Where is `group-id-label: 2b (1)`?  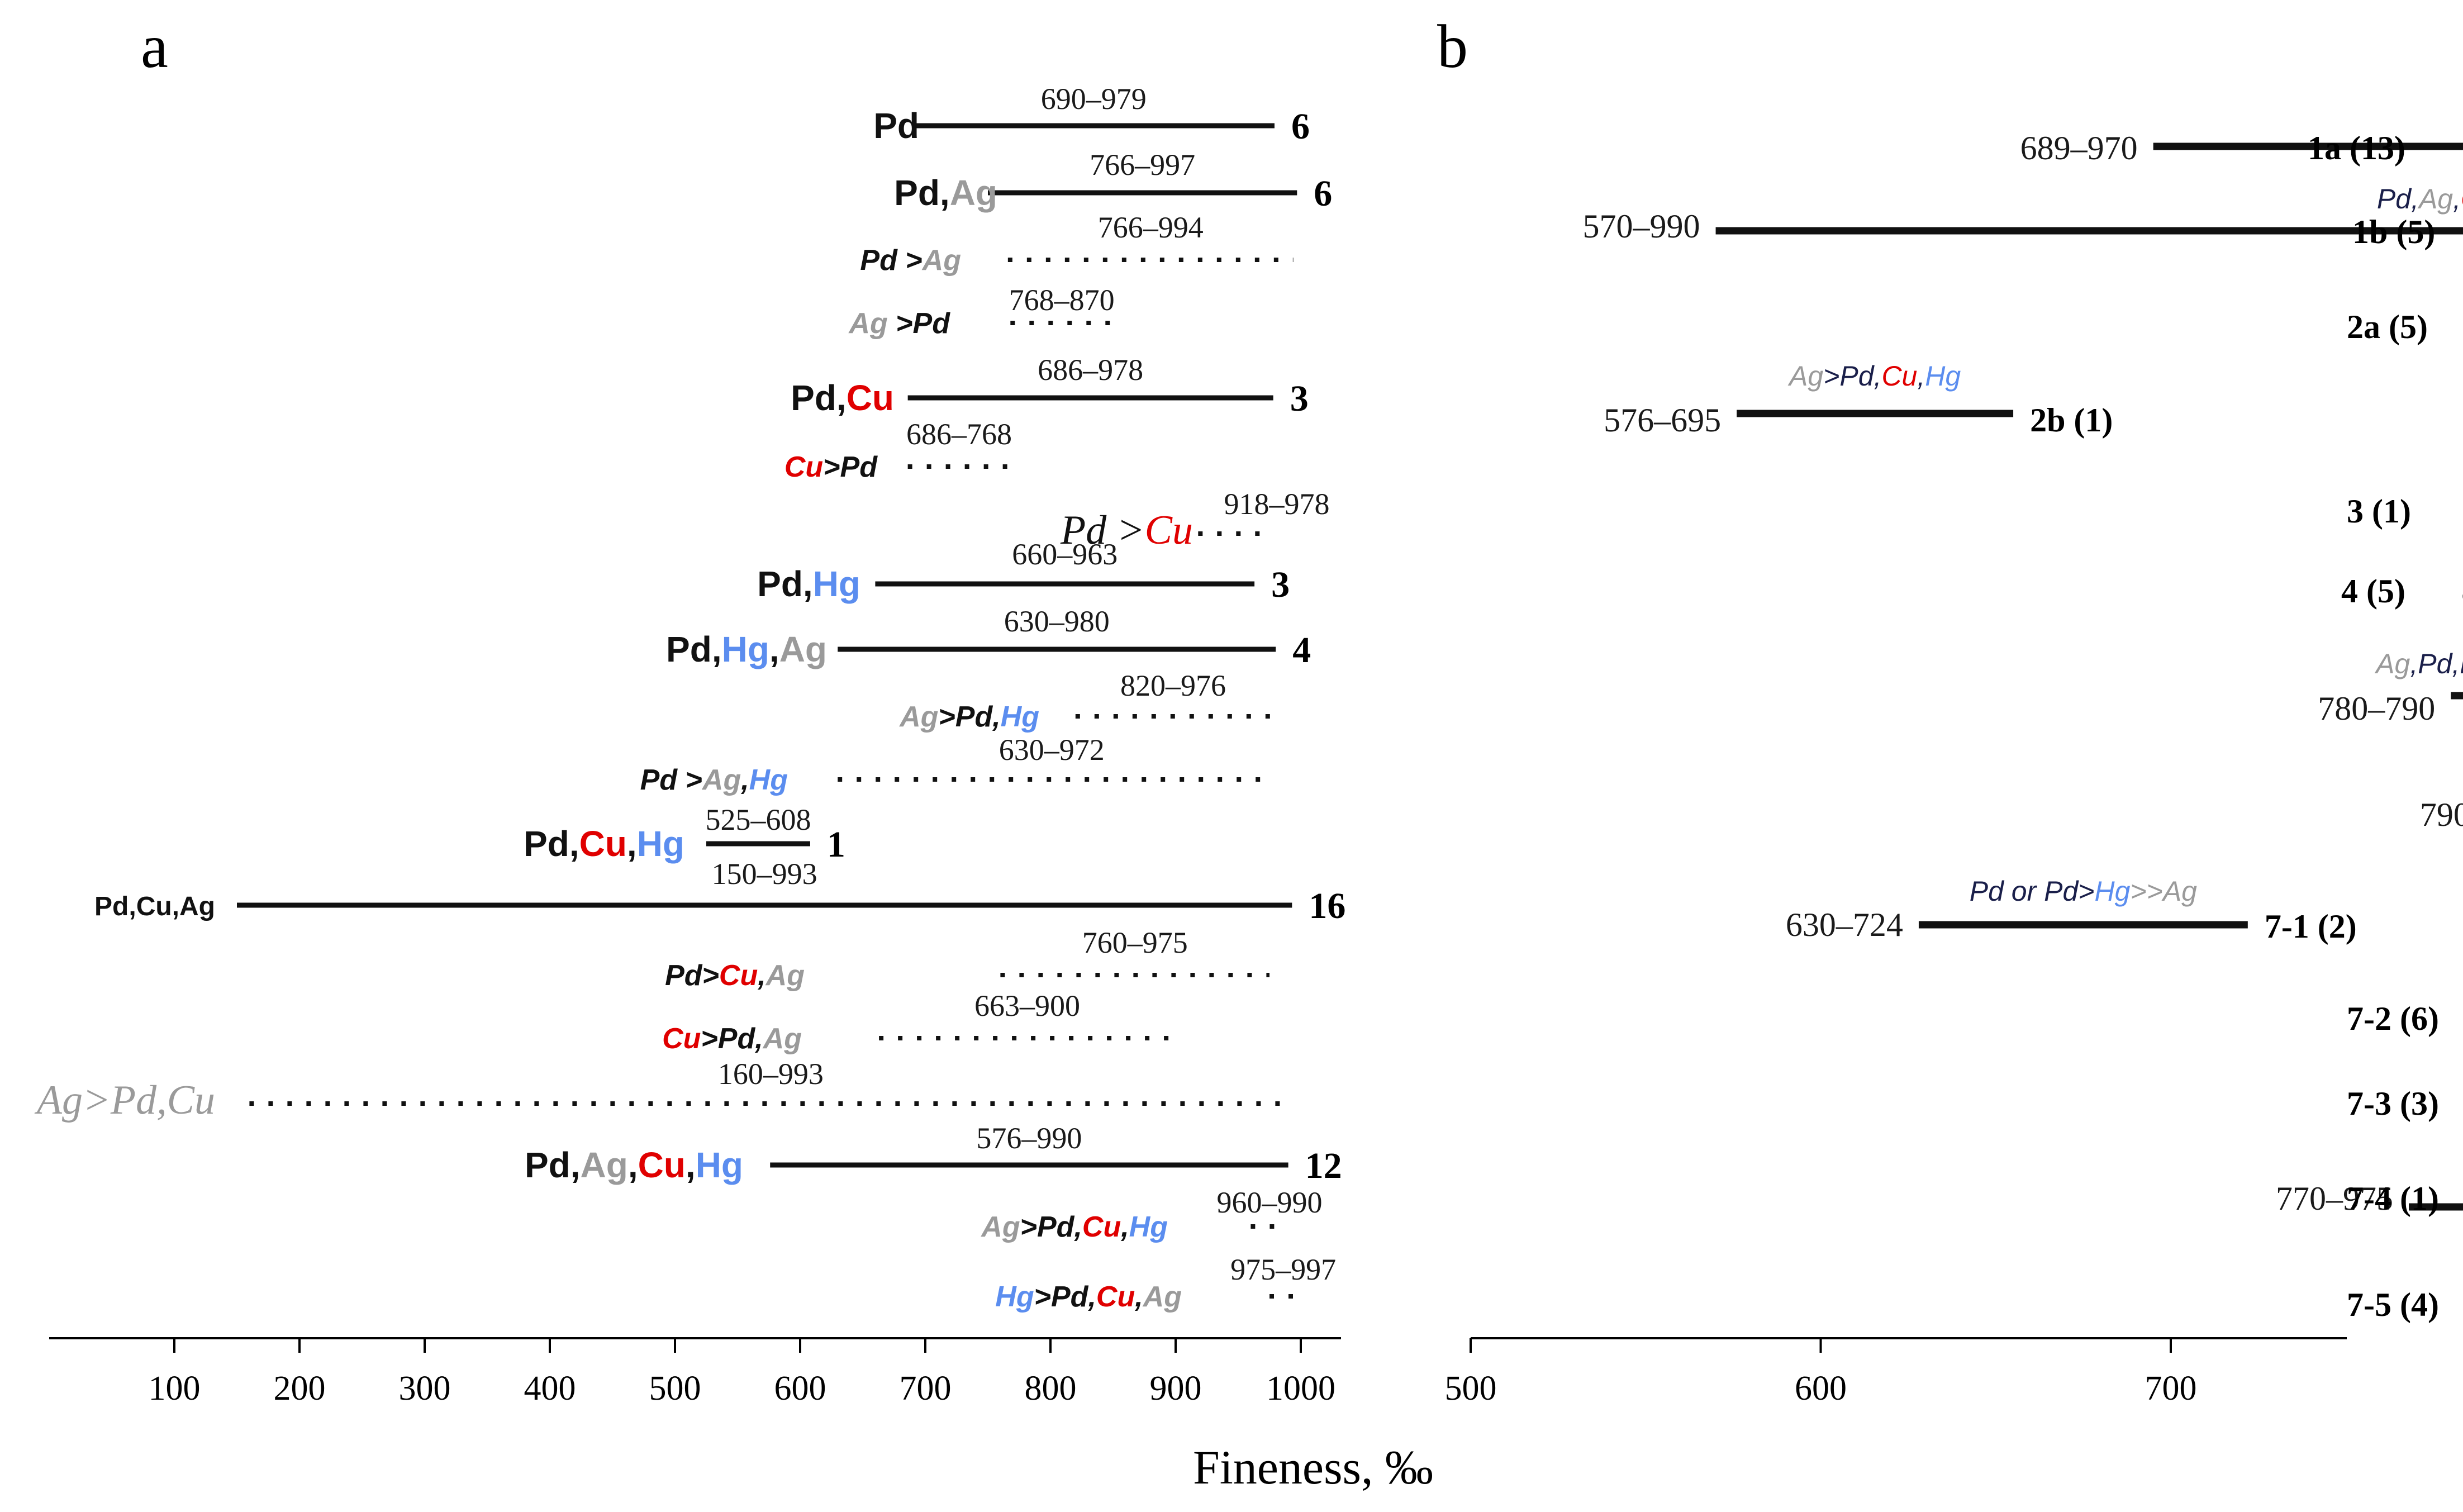
group-id-label: 2b (1) is located at coordinates (2071, 420).